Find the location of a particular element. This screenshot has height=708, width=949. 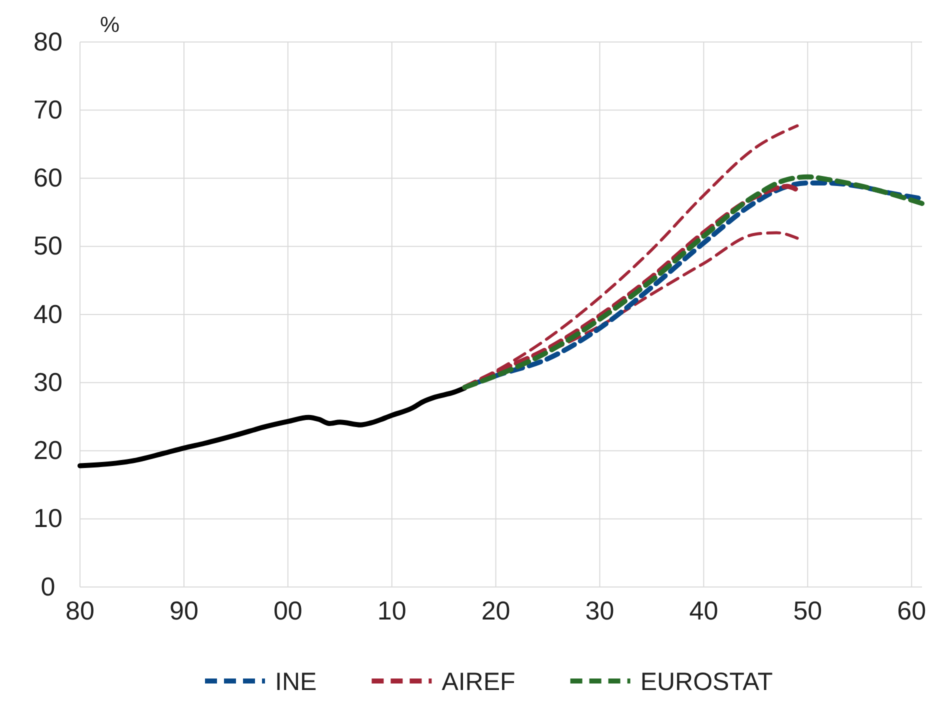

y-tick-label: 40 is located at coordinates (48, 313).